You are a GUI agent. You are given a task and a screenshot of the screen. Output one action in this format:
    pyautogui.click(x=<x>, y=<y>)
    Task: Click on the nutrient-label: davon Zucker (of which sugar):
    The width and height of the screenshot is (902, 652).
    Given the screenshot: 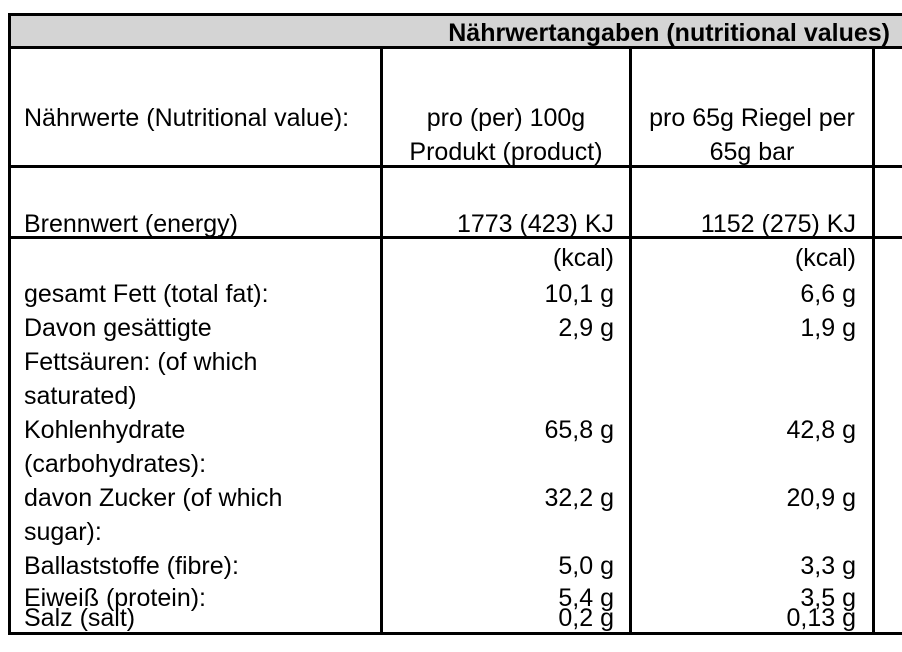 What is the action you would take?
    pyautogui.click(x=153, y=515)
    